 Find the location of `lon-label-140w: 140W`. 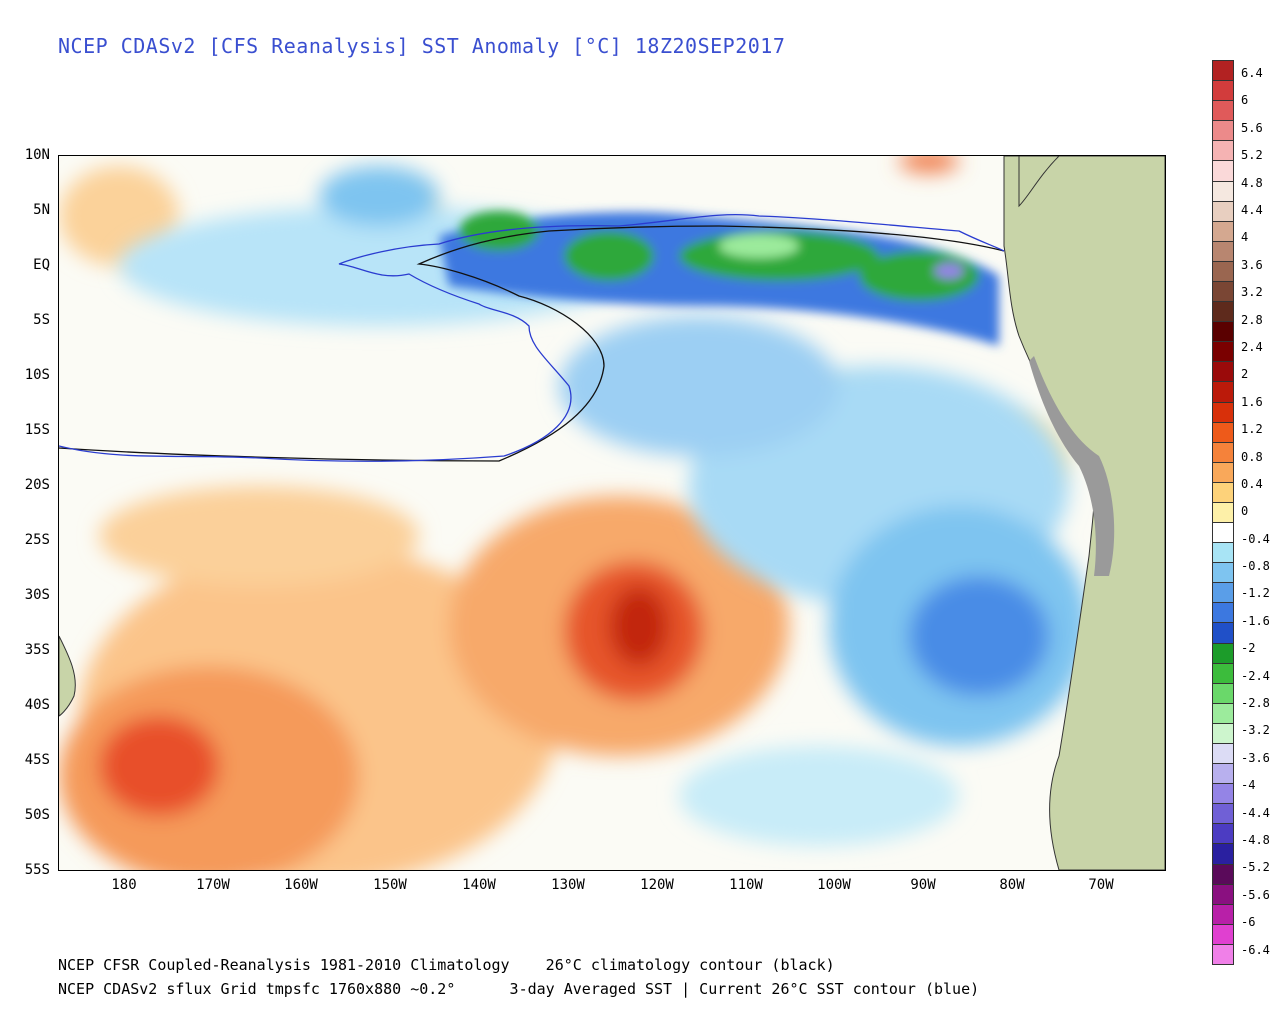

lon-label-140w: 140W is located at coordinates (479, 885).